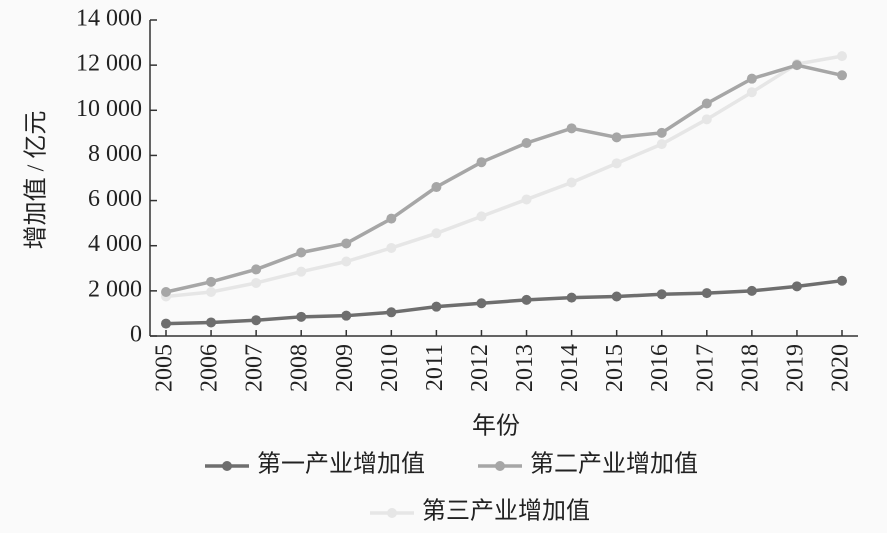 This screenshot has width=887, height=533. What do you see at coordinates (109, 109) in the screenshot?
I see `y-tick-label: 10 000` at bounding box center [109, 109].